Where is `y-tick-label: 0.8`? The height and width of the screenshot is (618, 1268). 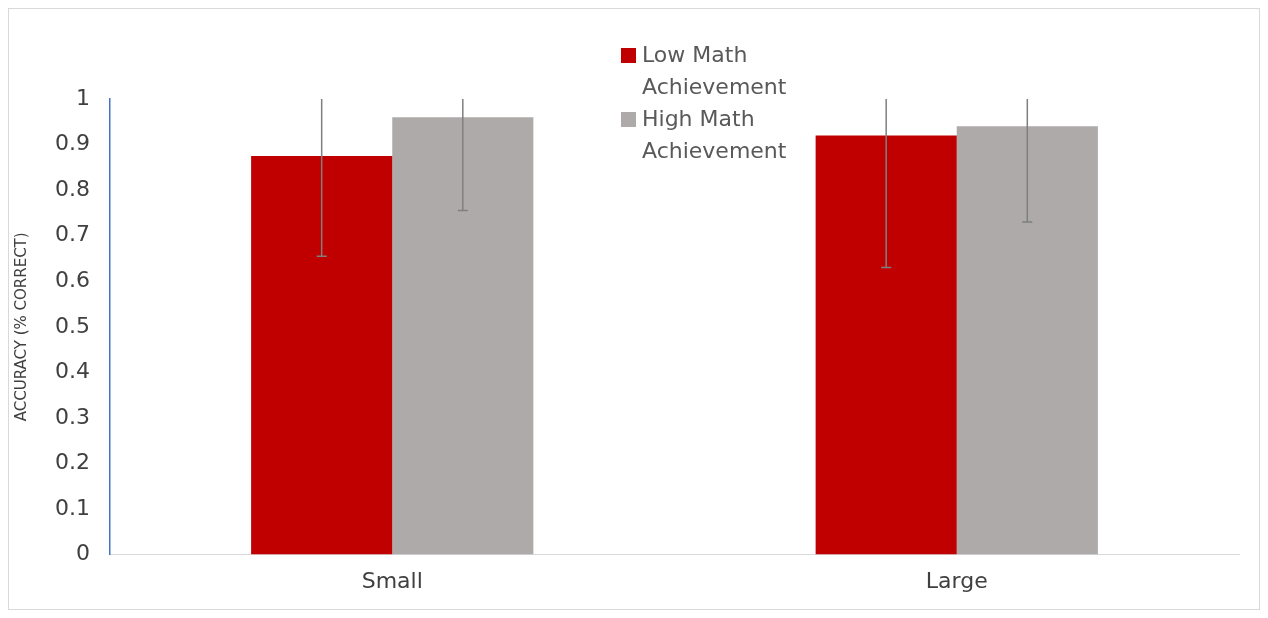 y-tick-label: 0.8 is located at coordinates (72, 188).